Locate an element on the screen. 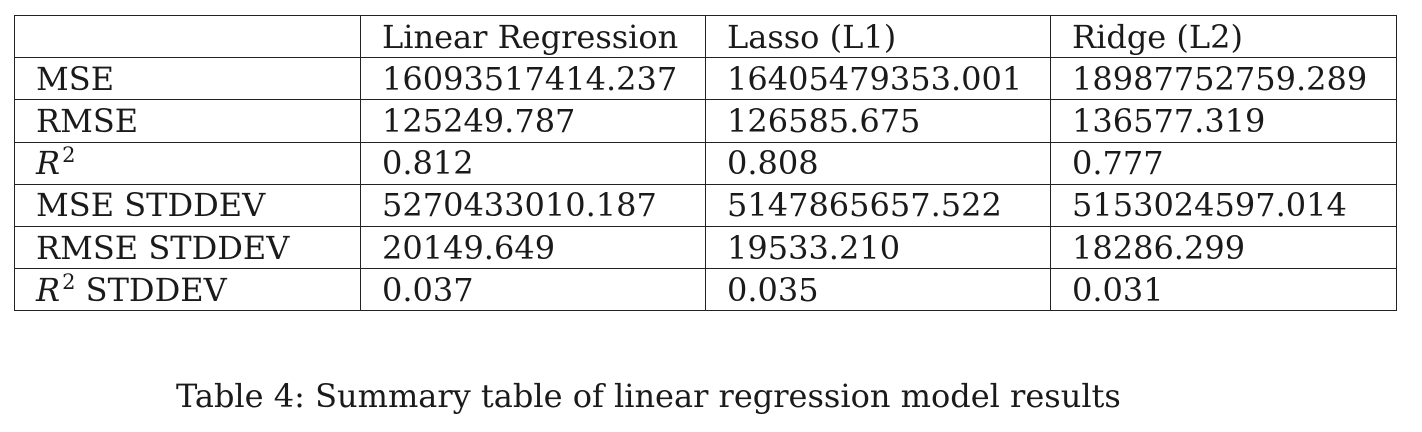  table-cell: 16093517414.237 is located at coordinates (533, 79).